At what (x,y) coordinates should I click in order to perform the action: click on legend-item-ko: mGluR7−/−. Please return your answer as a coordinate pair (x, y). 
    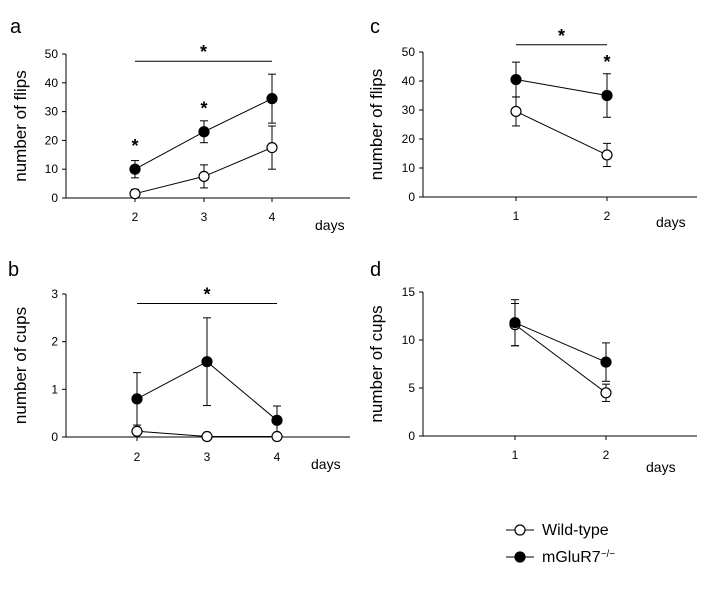
    Looking at the image, I should click on (560, 558).